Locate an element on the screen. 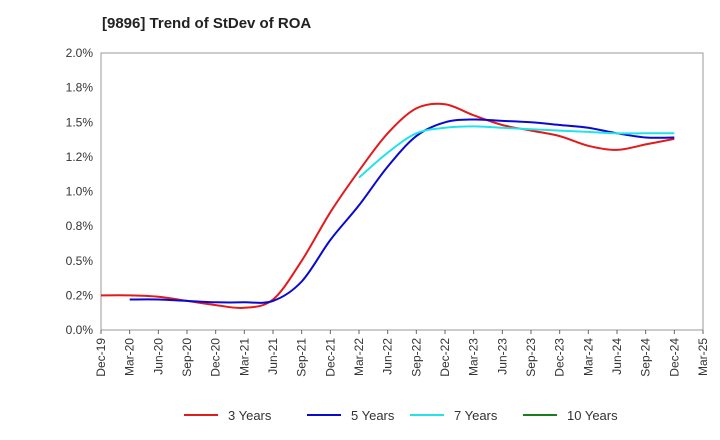 Image resolution: width=720 pixels, height=440 pixels. x-tick-label: Sep-21 is located at coordinates (302, 357).